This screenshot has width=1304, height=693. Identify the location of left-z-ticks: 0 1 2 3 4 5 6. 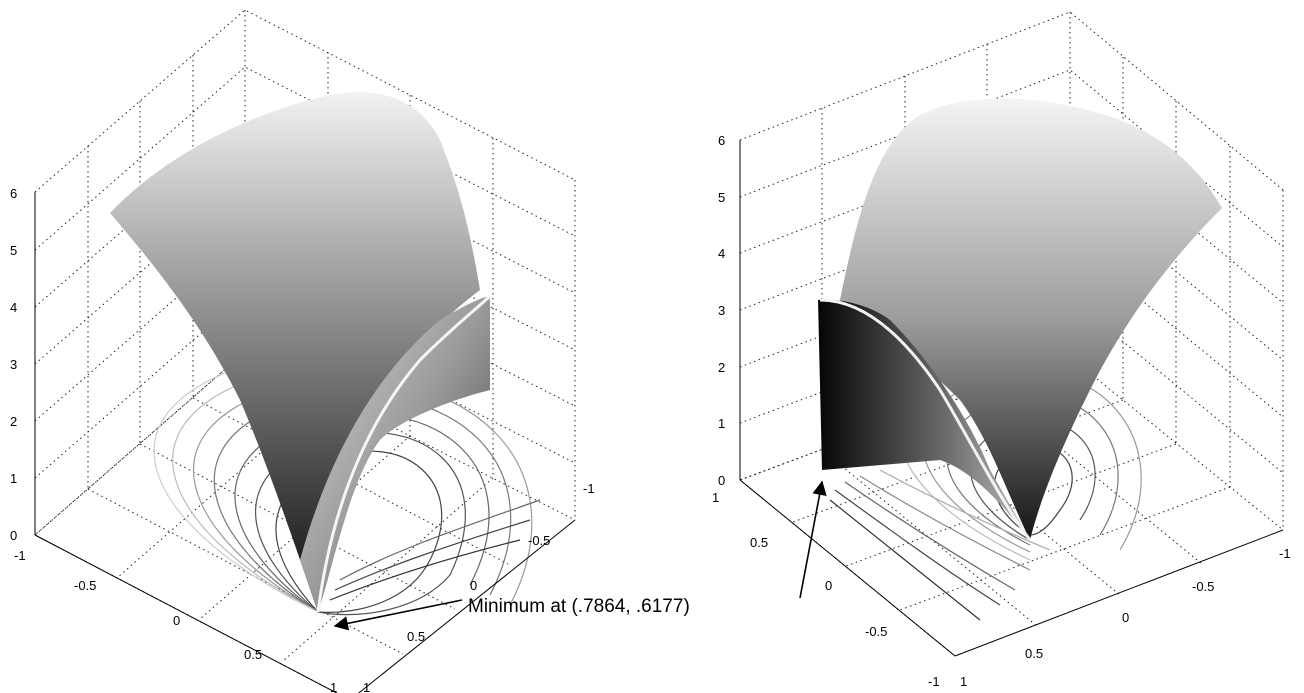
(13, 364).